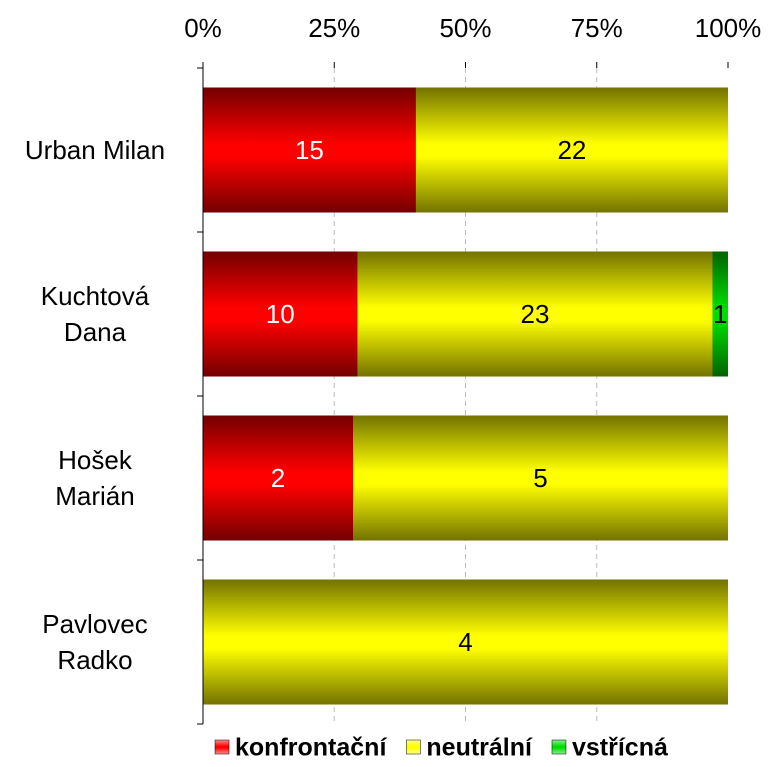 The width and height of the screenshot is (775, 767). I want to click on data-label: 10, so click(280, 314).